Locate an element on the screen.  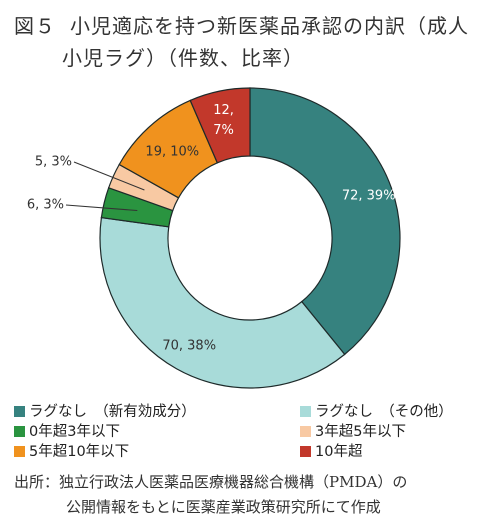
legend-item: 5年超10年以下 is located at coordinates (71, 450).